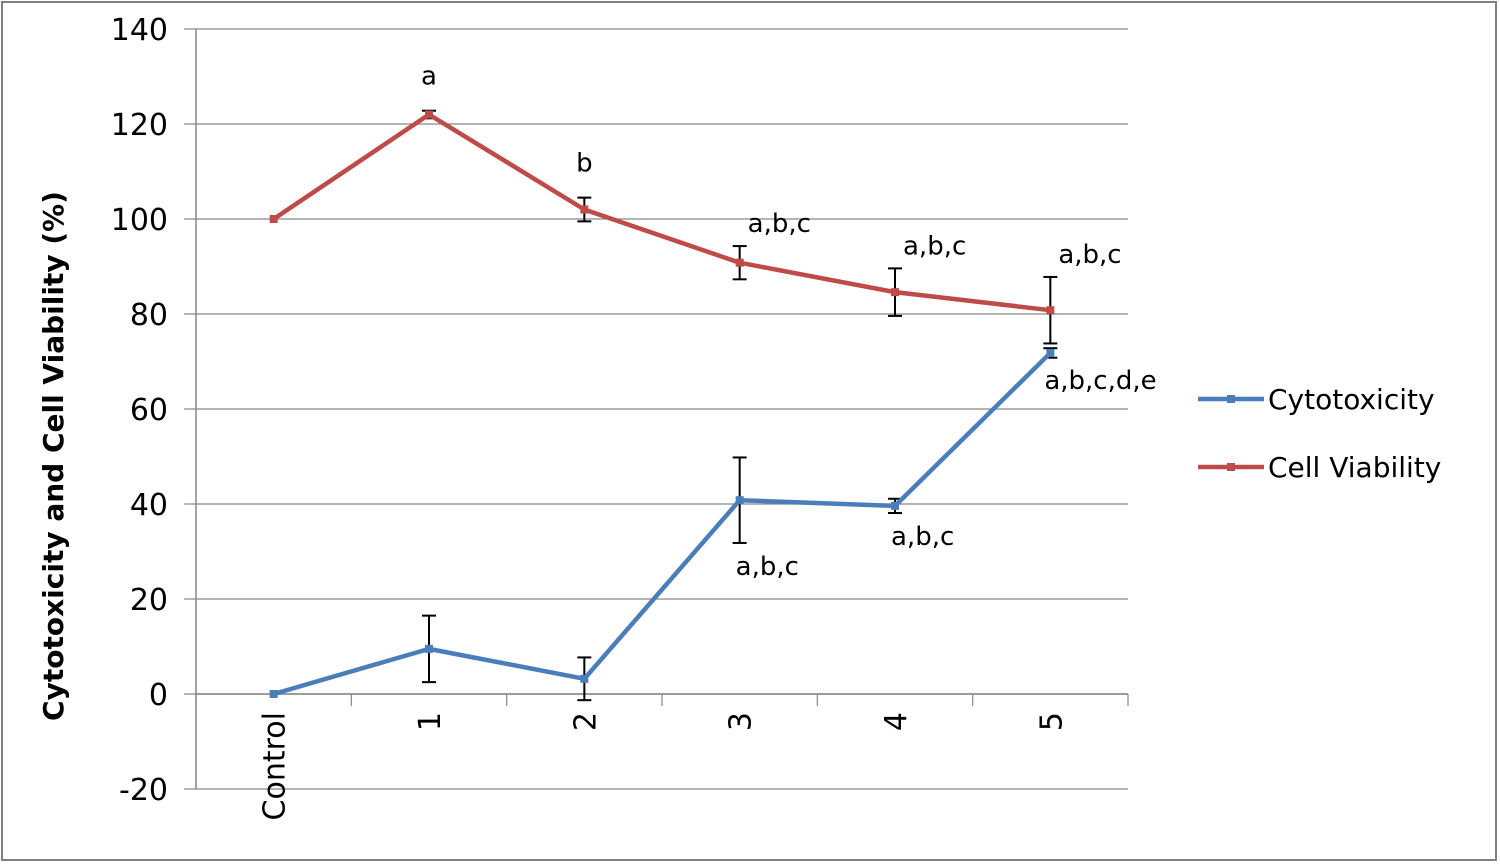  I want to click on legend-label: Cell Viability, so click(1354, 467).